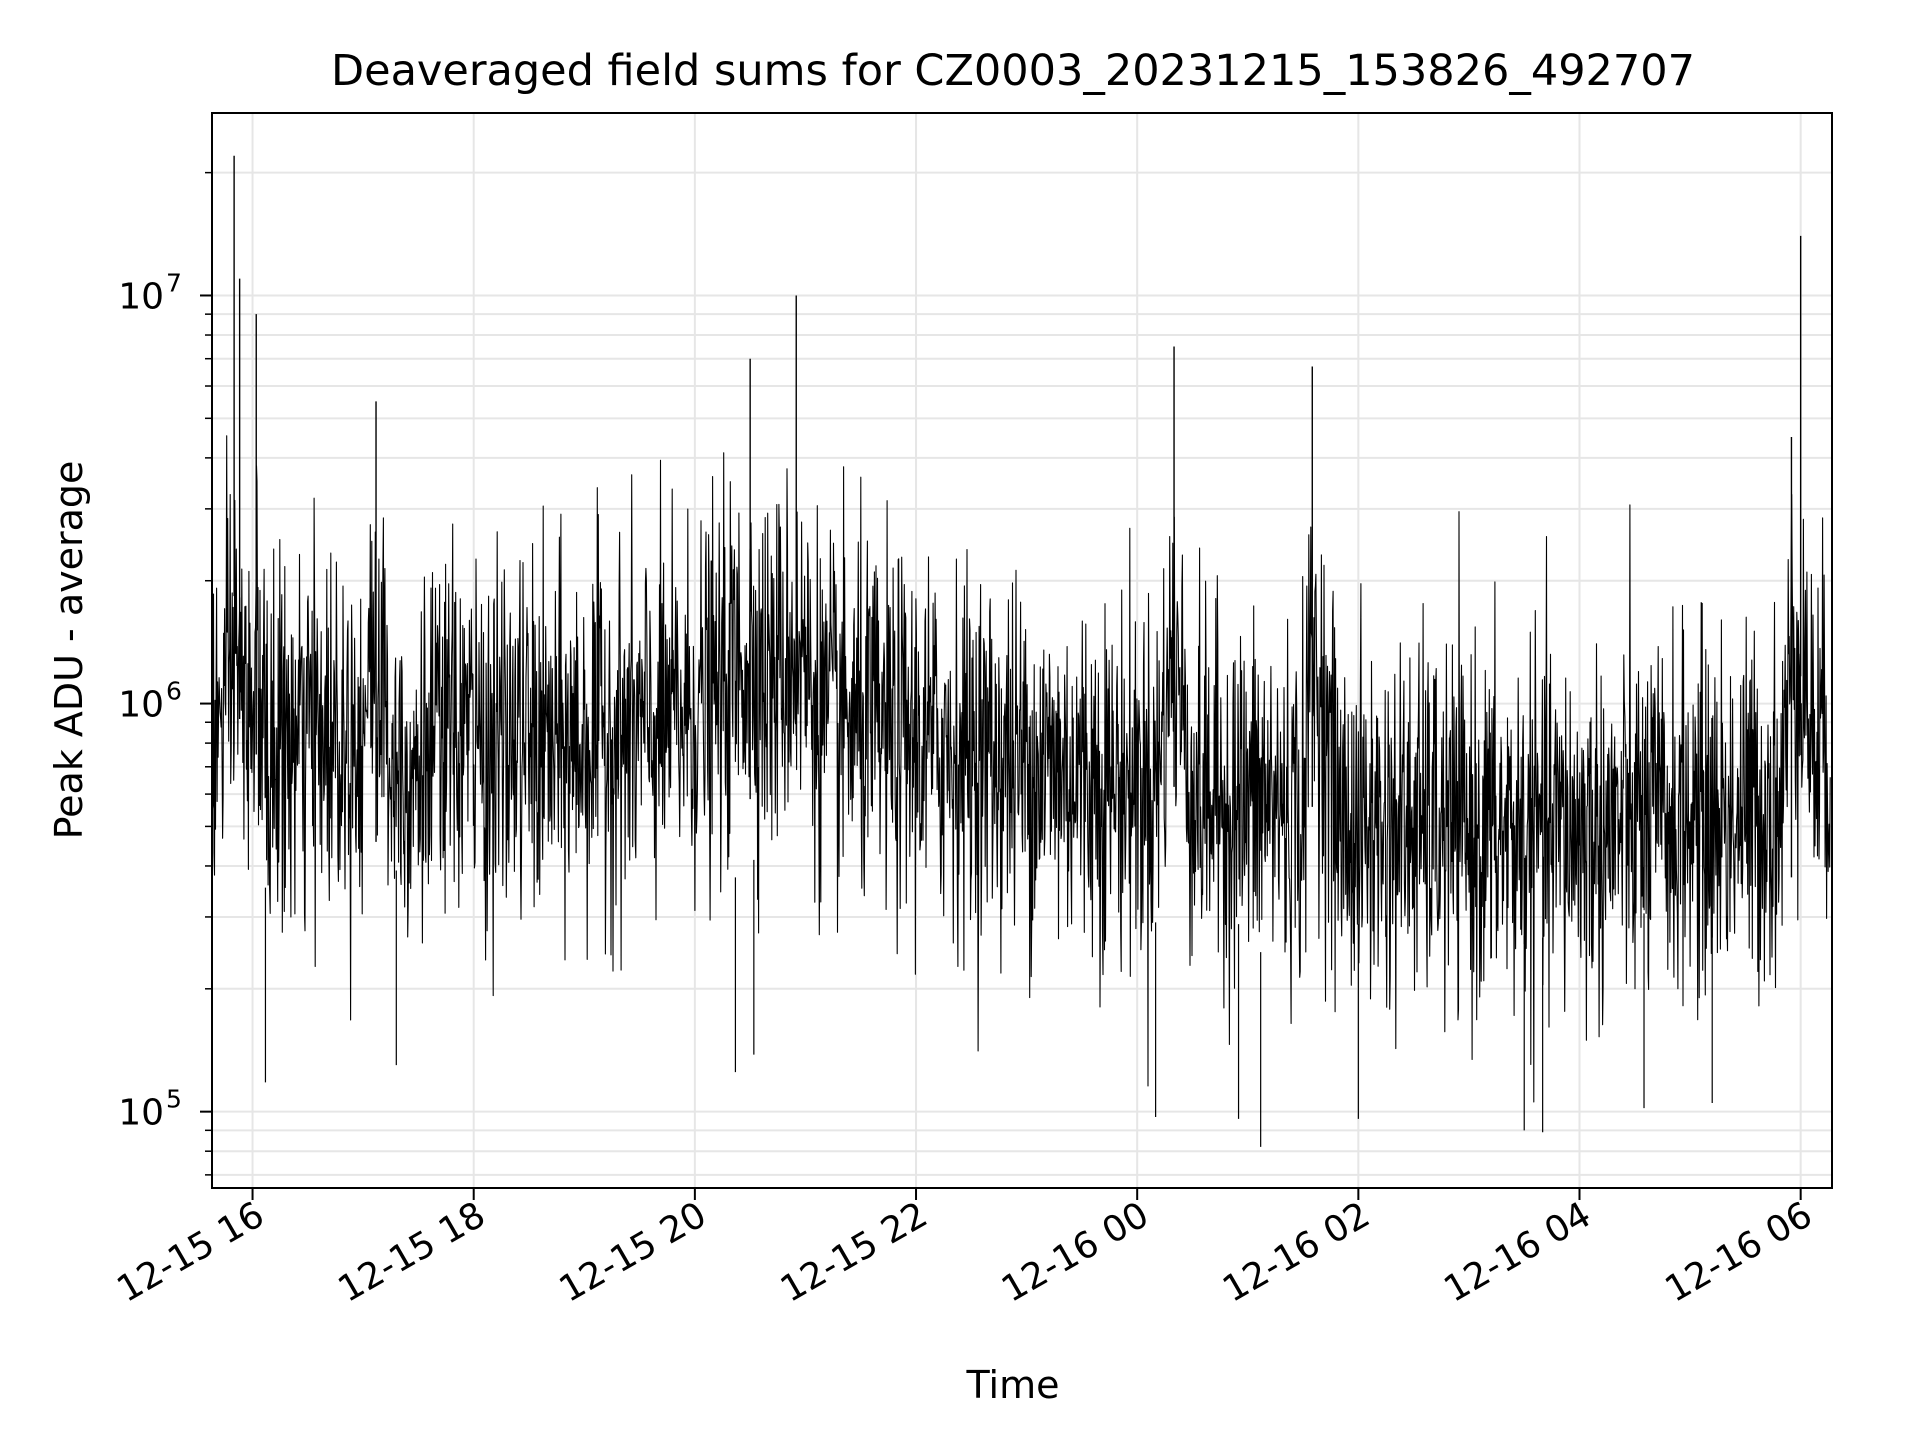  I want to click on x-axis-label: Time, so click(1013, 1385).